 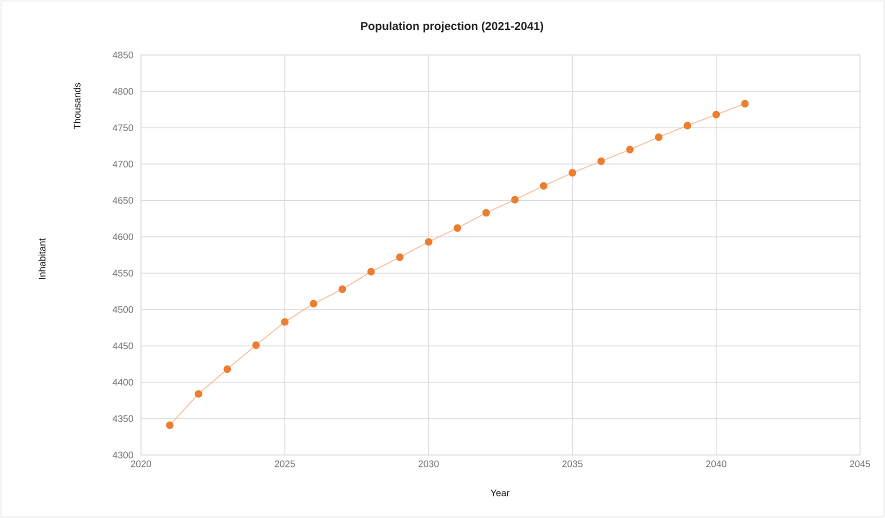 What do you see at coordinates (123, 55) in the screenshot?
I see `y-tick-label: 4850` at bounding box center [123, 55].